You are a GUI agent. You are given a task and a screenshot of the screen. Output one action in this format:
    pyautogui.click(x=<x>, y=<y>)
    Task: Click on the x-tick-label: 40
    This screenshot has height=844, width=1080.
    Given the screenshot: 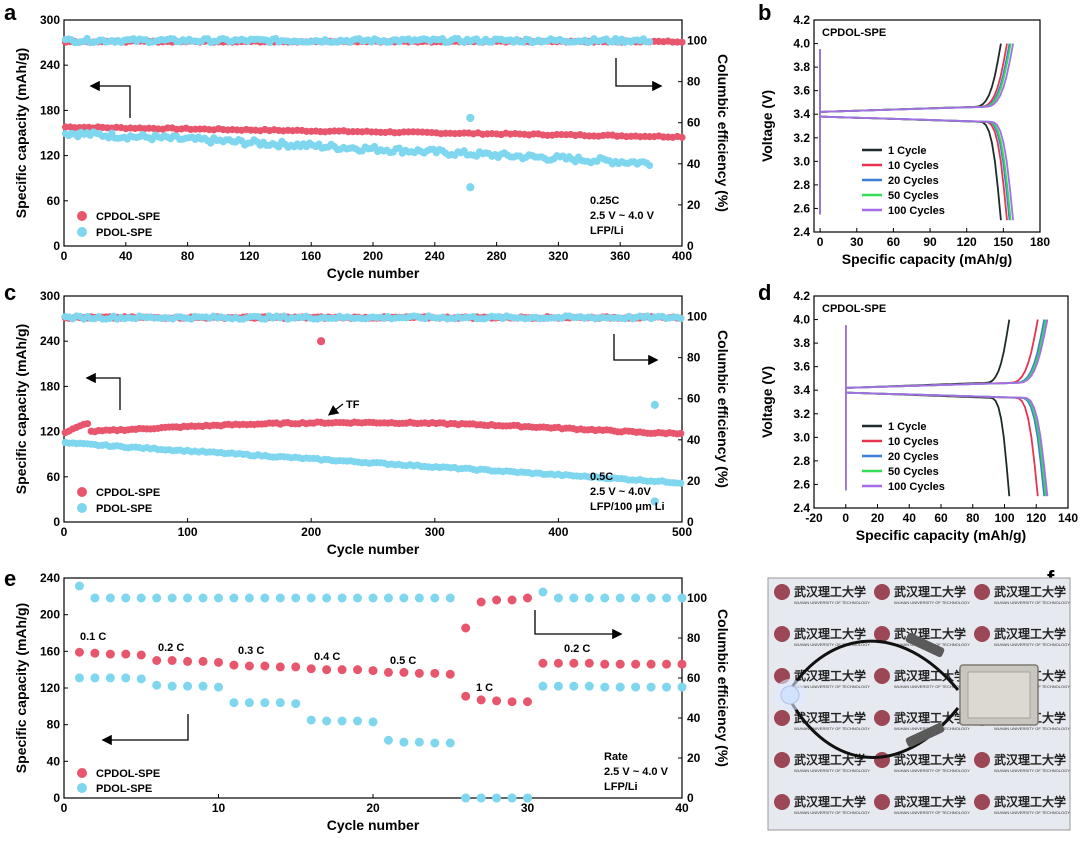 What is the action you would take?
    pyautogui.click(x=126, y=256)
    